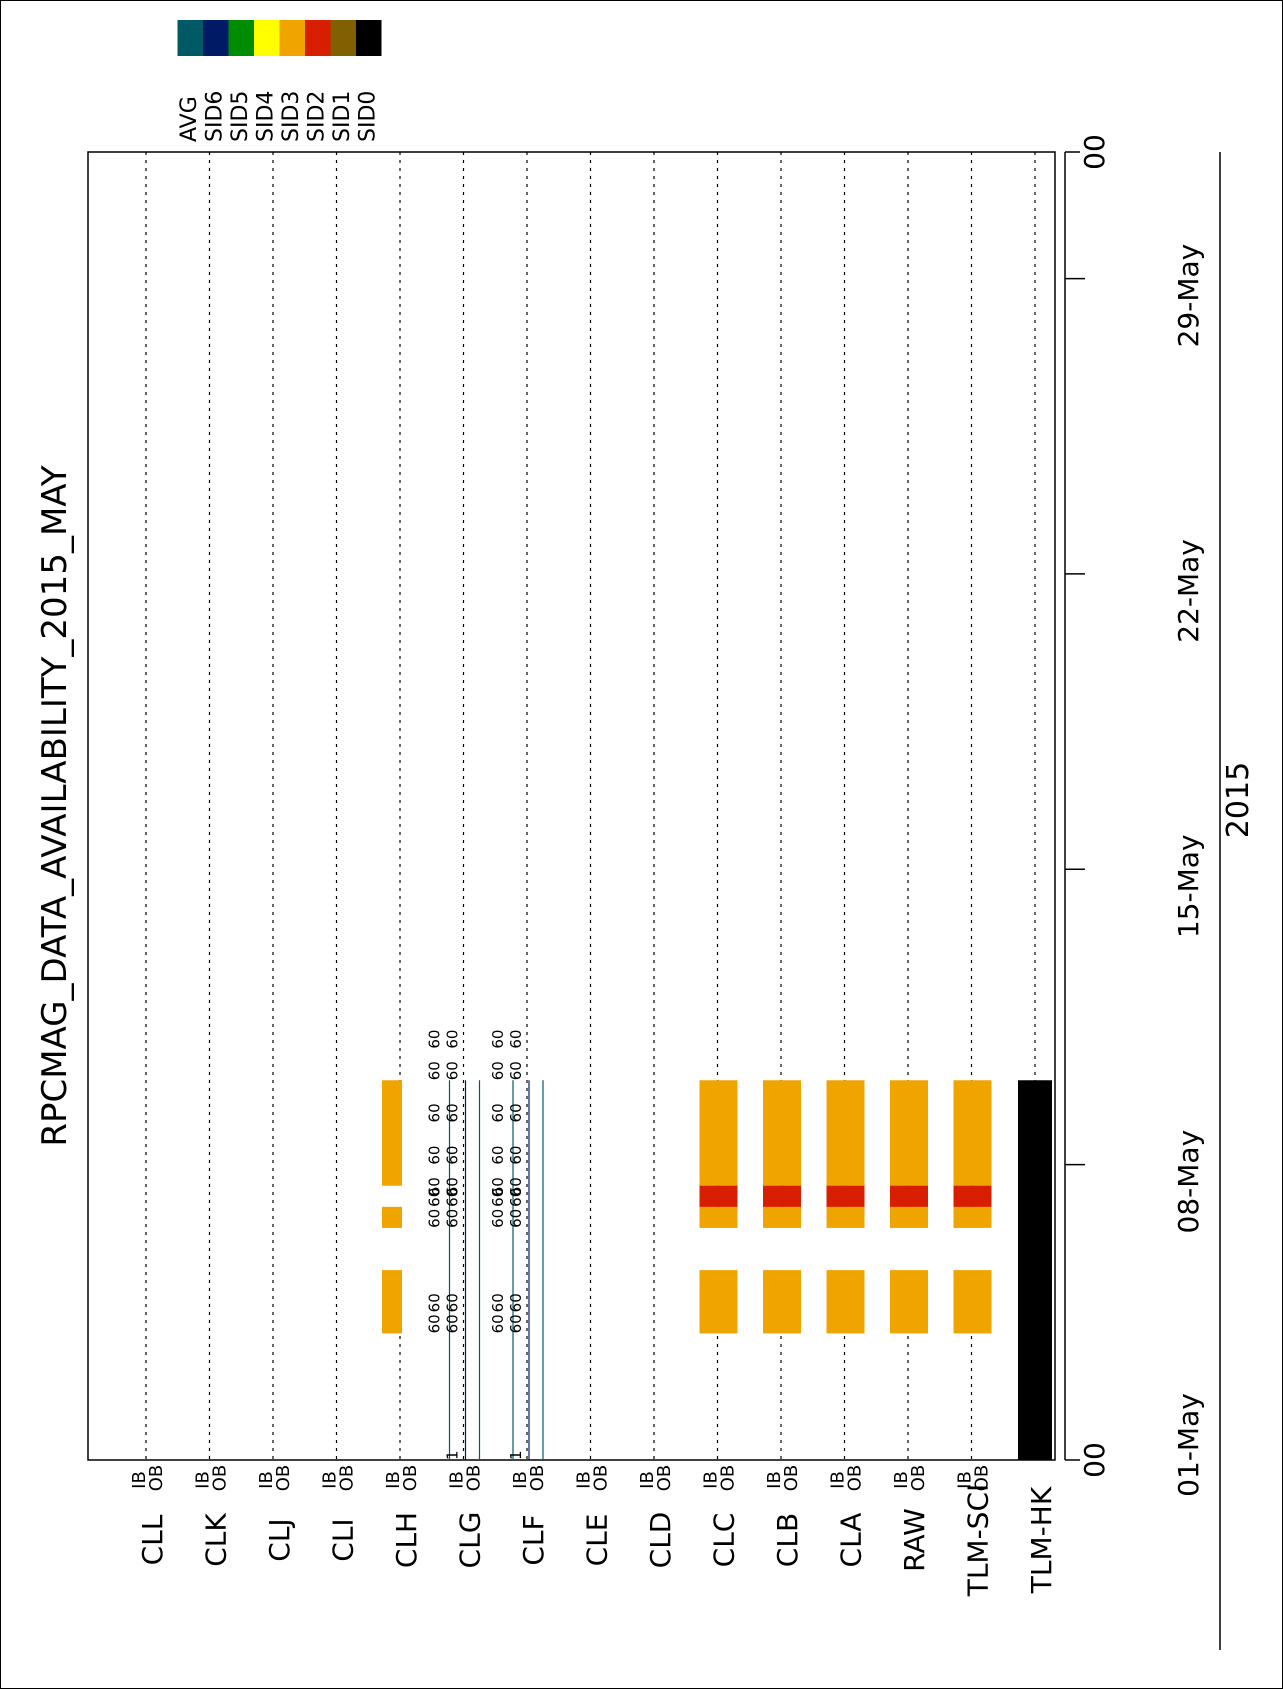 Image resolution: width=1283 pixels, height=1689 pixels. Describe the element at coordinates (660, 1540) in the screenshot. I see `row-label-cld: CLD` at that location.